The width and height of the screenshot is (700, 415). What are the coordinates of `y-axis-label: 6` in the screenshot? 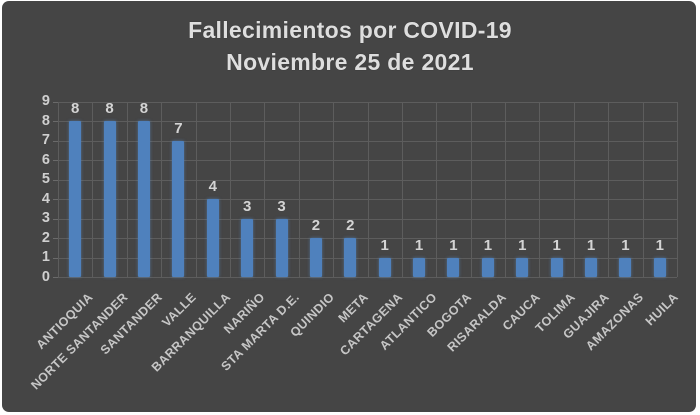 It's located at (45, 159).